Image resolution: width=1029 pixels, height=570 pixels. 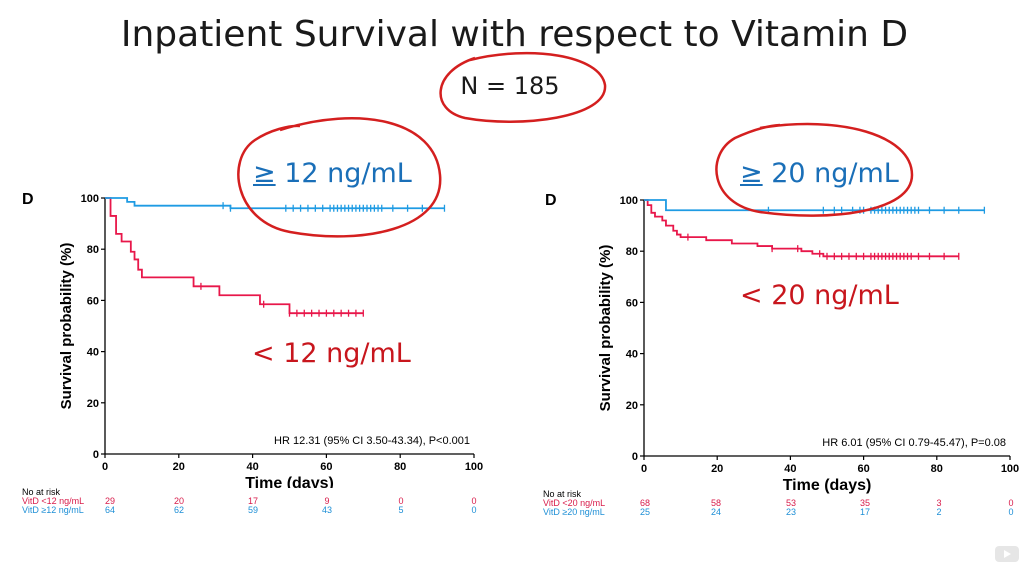 I want to click on risk-value: 24, so click(x=715, y=512).